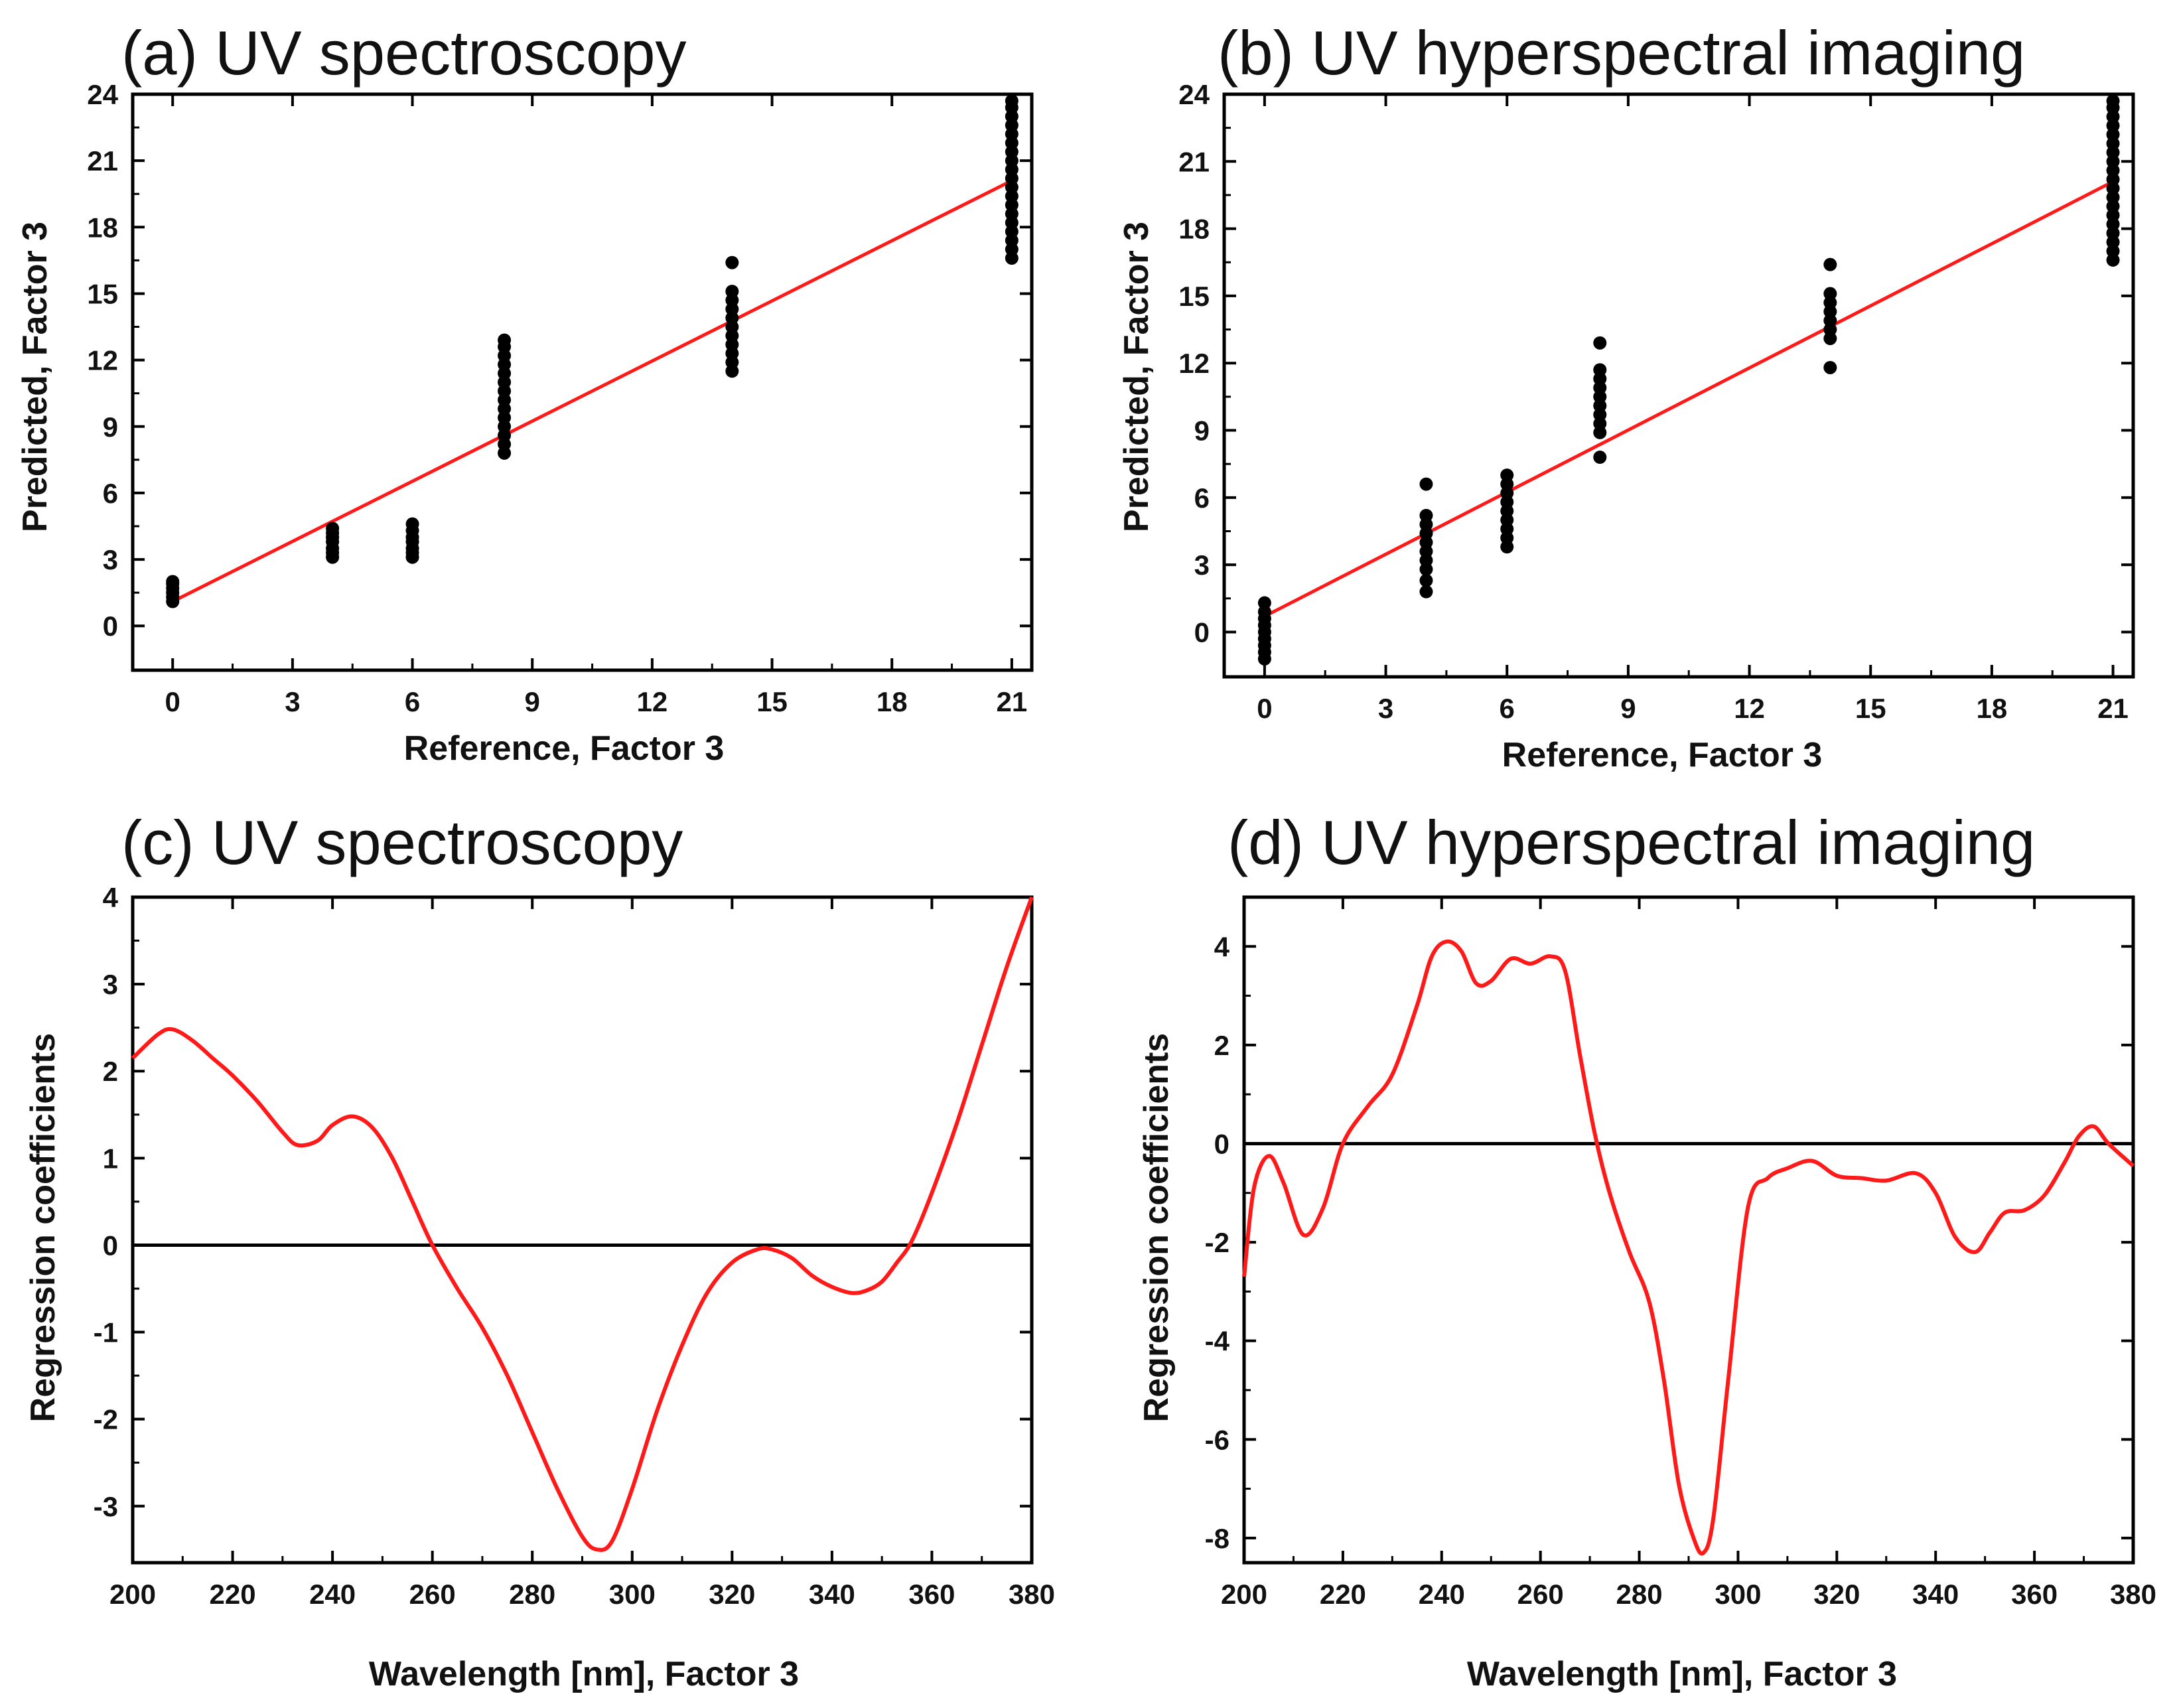  What do you see at coordinates (402, 842) in the screenshot?
I see `panel-c-title: (c) UV spectroscopy` at bounding box center [402, 842].